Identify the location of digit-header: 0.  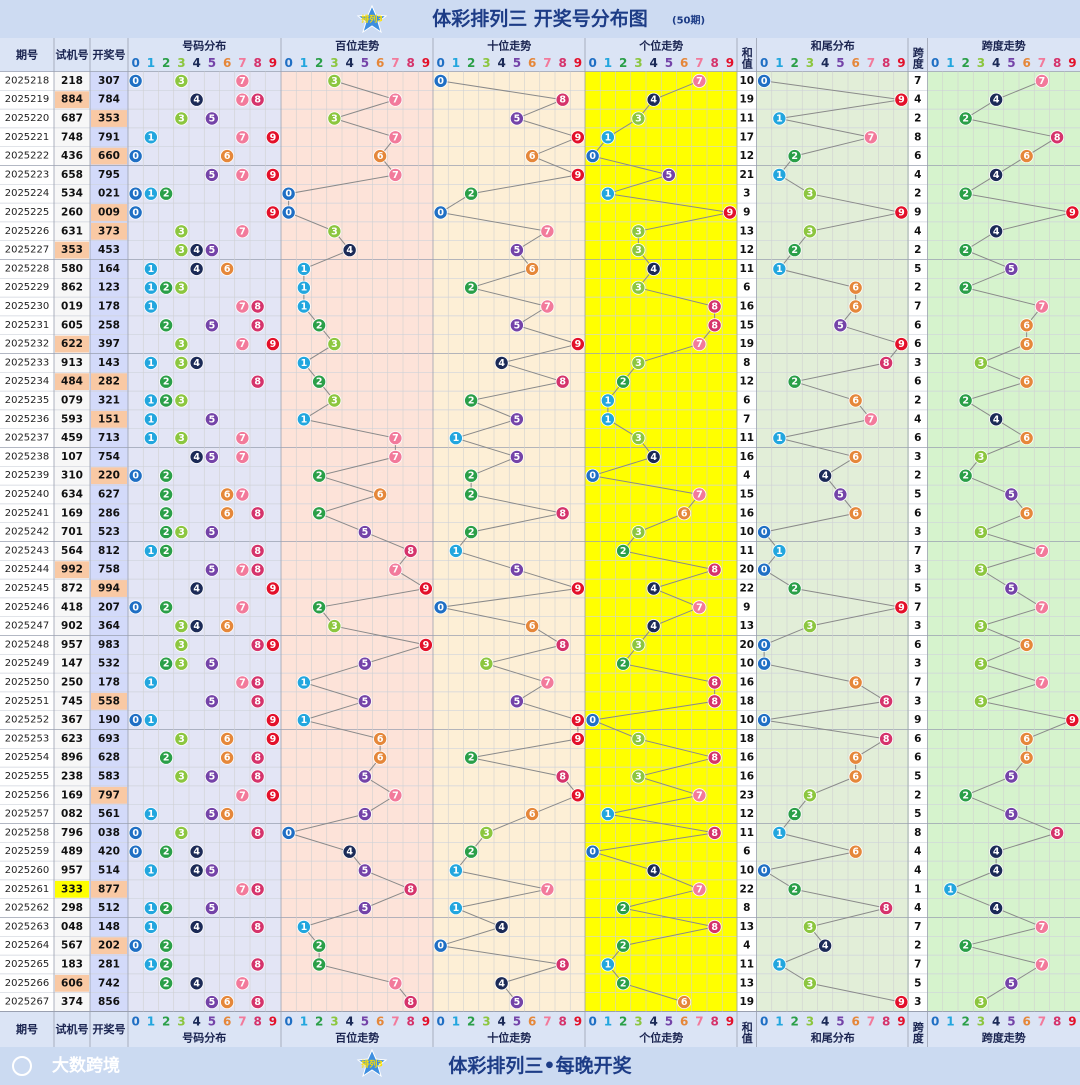
(592, 1022).